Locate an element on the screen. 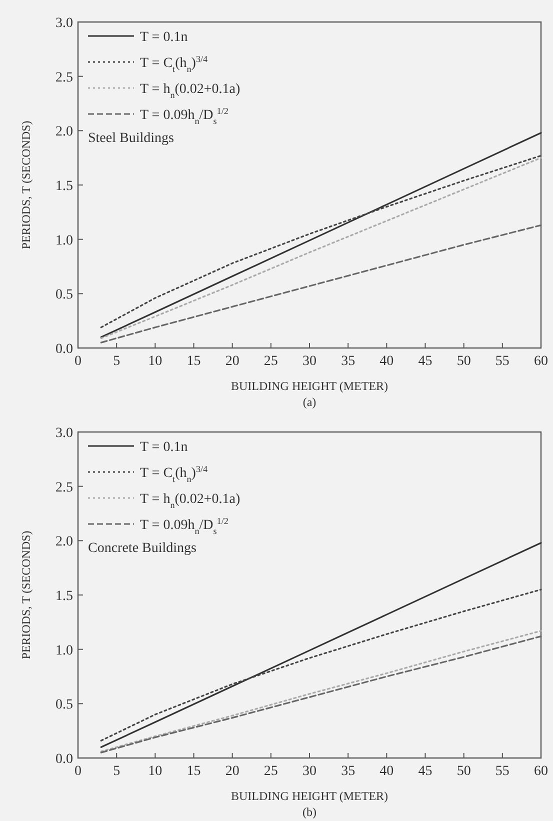  text: (b) is located at coordinates (309, 812).